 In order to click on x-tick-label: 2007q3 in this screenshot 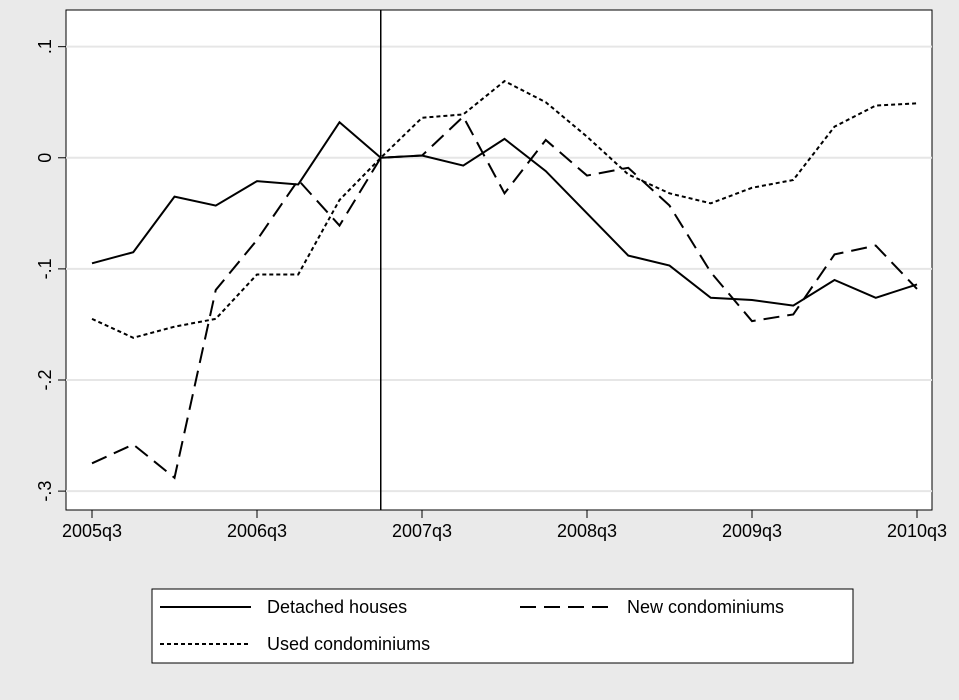, I will do `click(422, 531)`.